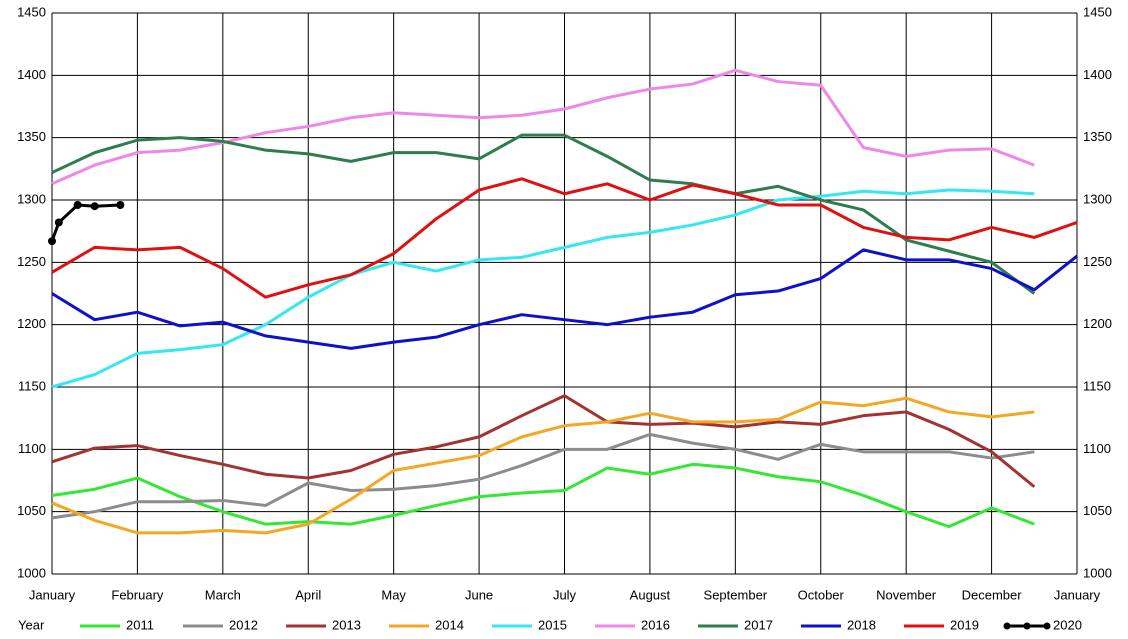 The height and width of the screenshot is (639, 1128). What do you see at coordinates (552, 624) in the screenshot?
I see `legend-label: 2015` at bounding box center [552, 624].